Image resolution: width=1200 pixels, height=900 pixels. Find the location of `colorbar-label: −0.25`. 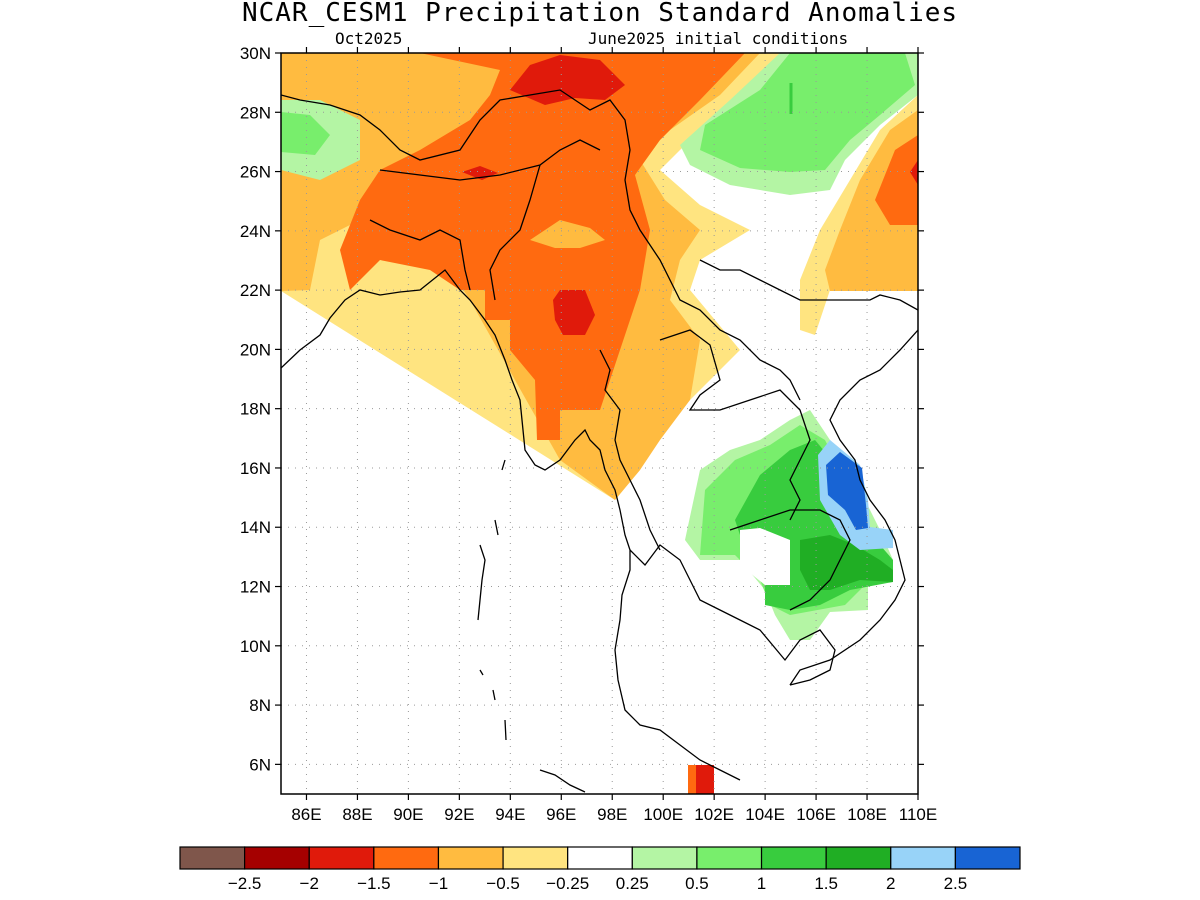

colorbar-label: −0.25 is located at coordinates (567, 883).